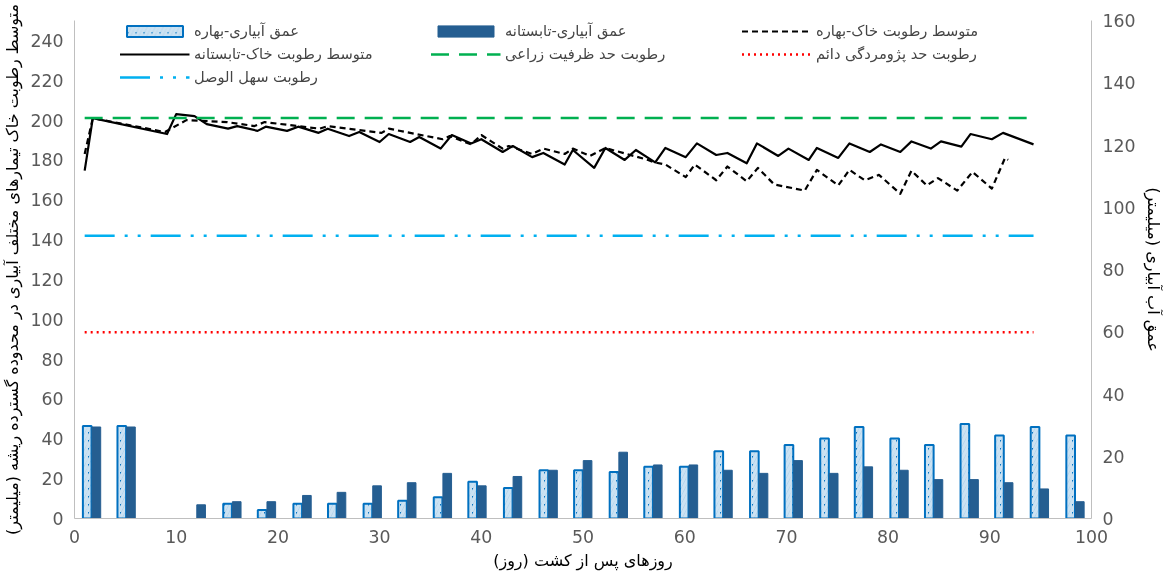 The image size is (1165, 572). What do you see at coordinates (1108, 519) in the screenshot?
I see `y2-tick-label: 0` at bounding box center [1108, 519].